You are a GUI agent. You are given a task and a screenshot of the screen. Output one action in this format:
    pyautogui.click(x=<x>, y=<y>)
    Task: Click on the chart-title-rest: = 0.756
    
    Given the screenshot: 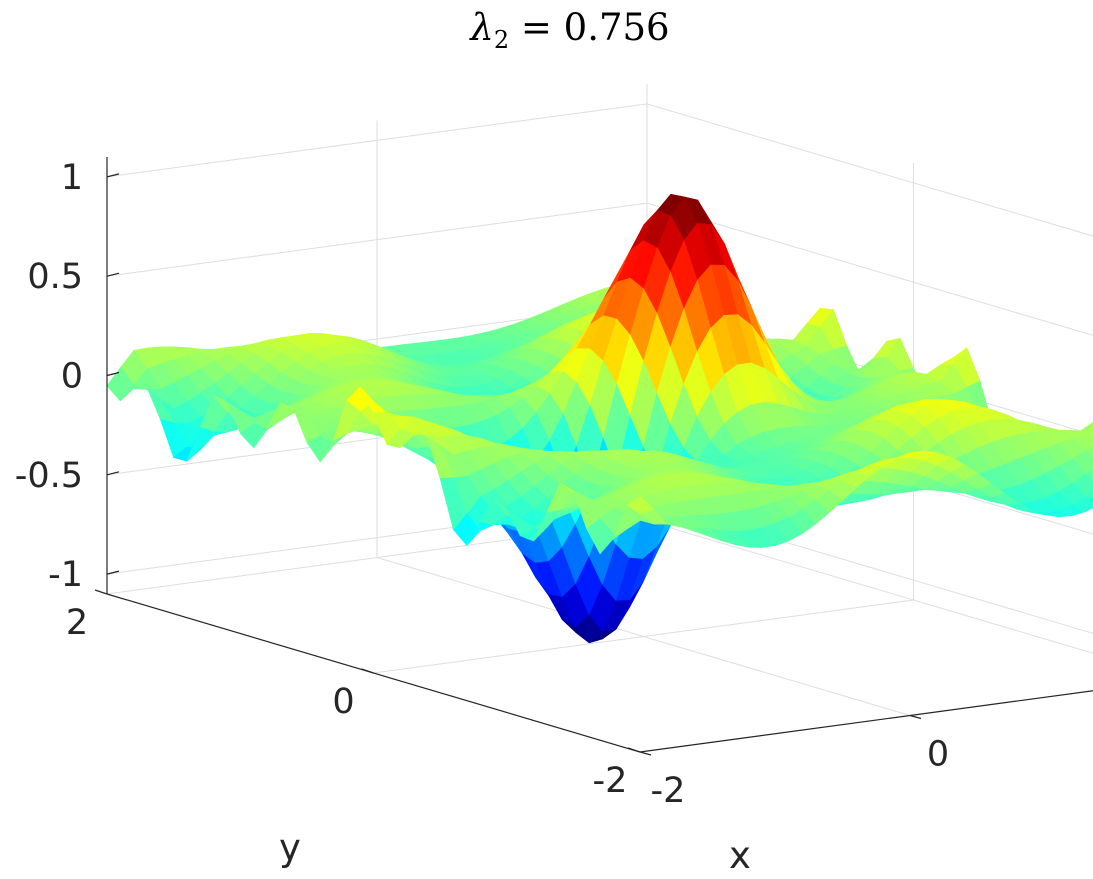 What is the action you would take?
    pyautogui.click(x=589, y=27)
    